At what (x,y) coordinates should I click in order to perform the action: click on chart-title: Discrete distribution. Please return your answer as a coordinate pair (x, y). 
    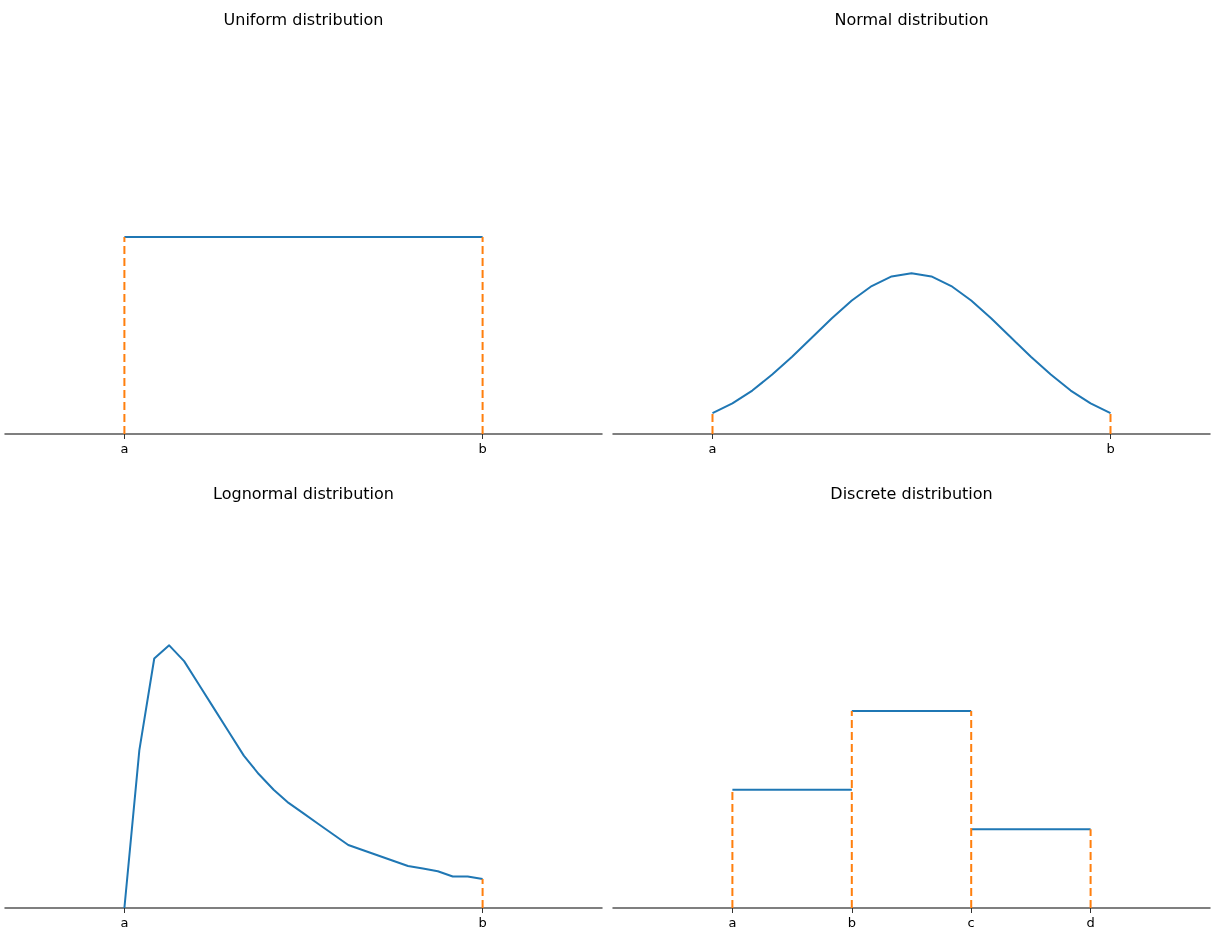
    Looking at the image, I should click on (911, 493).